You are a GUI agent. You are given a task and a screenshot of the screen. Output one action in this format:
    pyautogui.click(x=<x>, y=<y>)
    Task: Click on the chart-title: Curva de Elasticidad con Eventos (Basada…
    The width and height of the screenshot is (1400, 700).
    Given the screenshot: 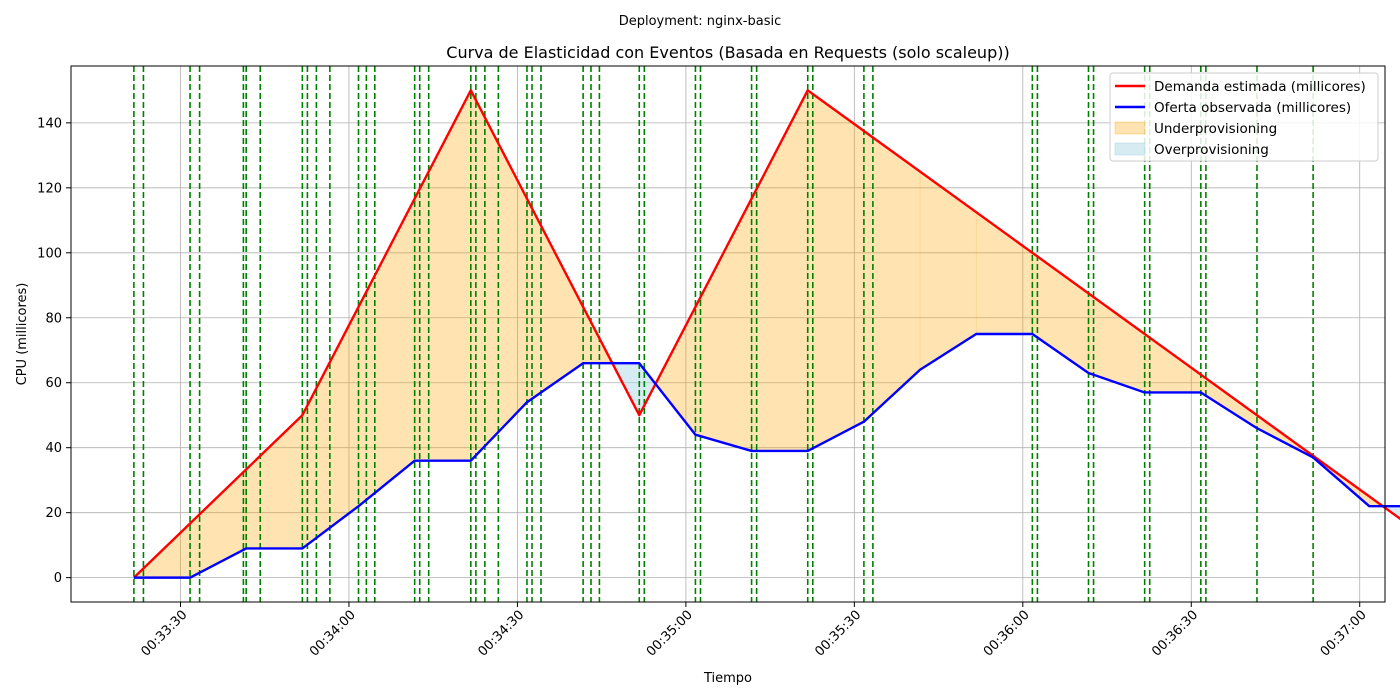 What is the action you would take?
    pyautogui.click(x=727, y=52)
    